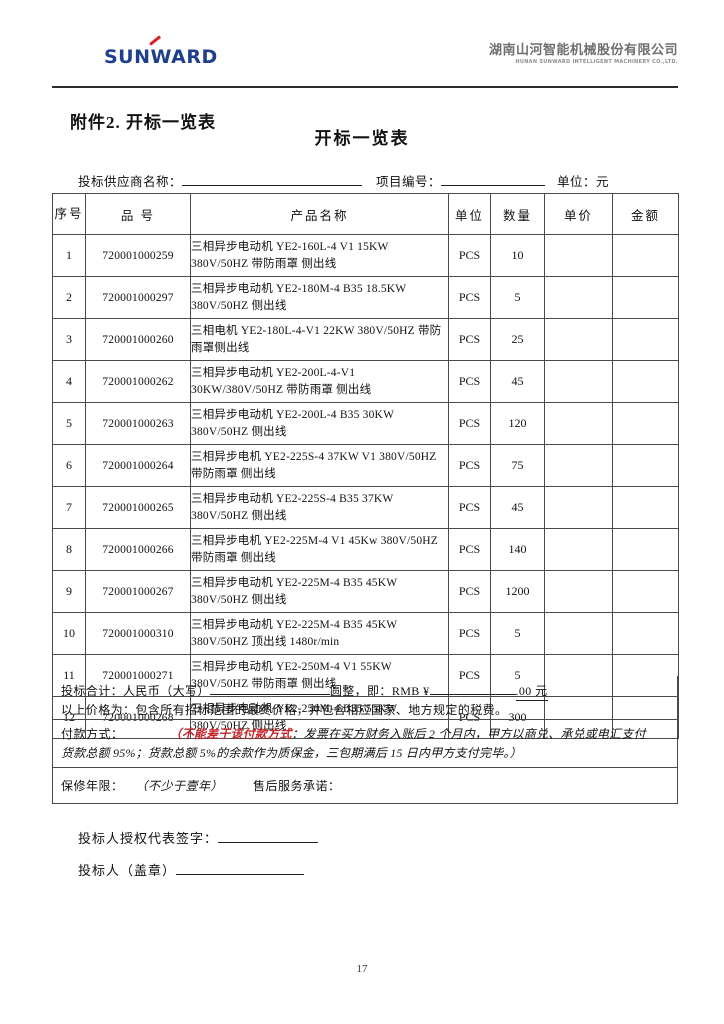 This screenshot has height=1024, width=724. I want to click on cell-quantity: 25, so click(517, 339).